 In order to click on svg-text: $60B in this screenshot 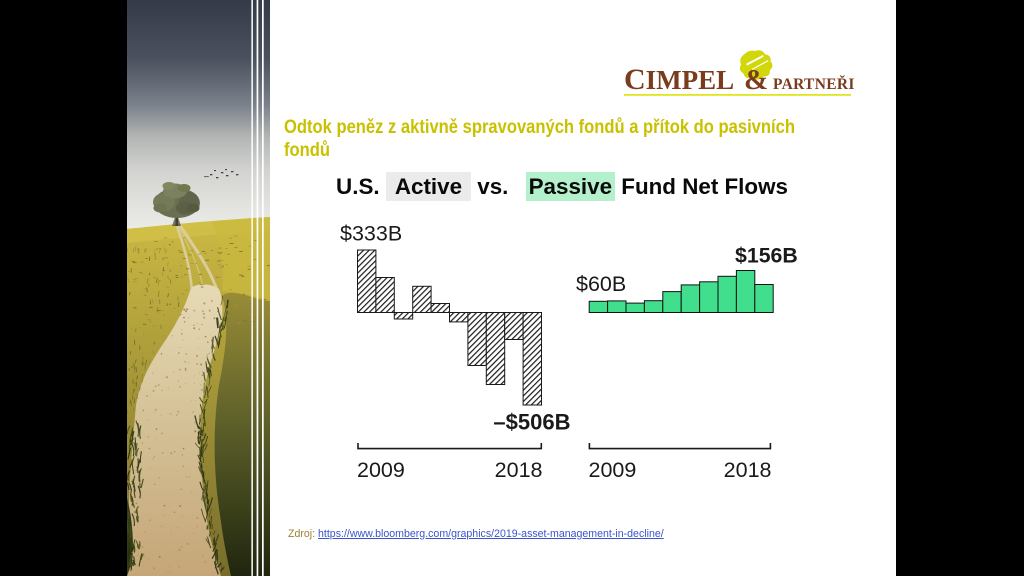, I will do `click(601, 284)`.